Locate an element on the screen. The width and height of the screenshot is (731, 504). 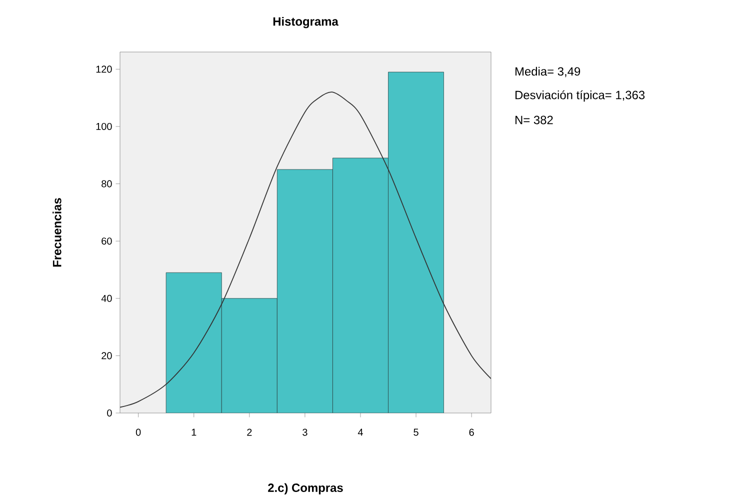
y-tick-label: 120 is located at coordinates (104, 69).